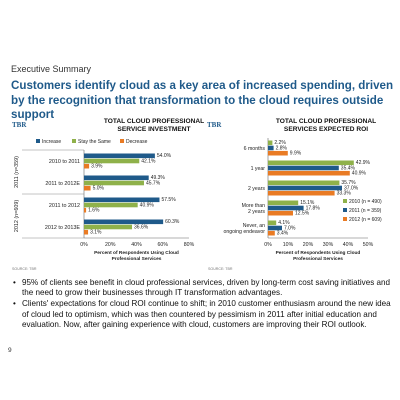 The image size is (400, 400). I want to click on data-label: 42.1%, so click(148, 161).